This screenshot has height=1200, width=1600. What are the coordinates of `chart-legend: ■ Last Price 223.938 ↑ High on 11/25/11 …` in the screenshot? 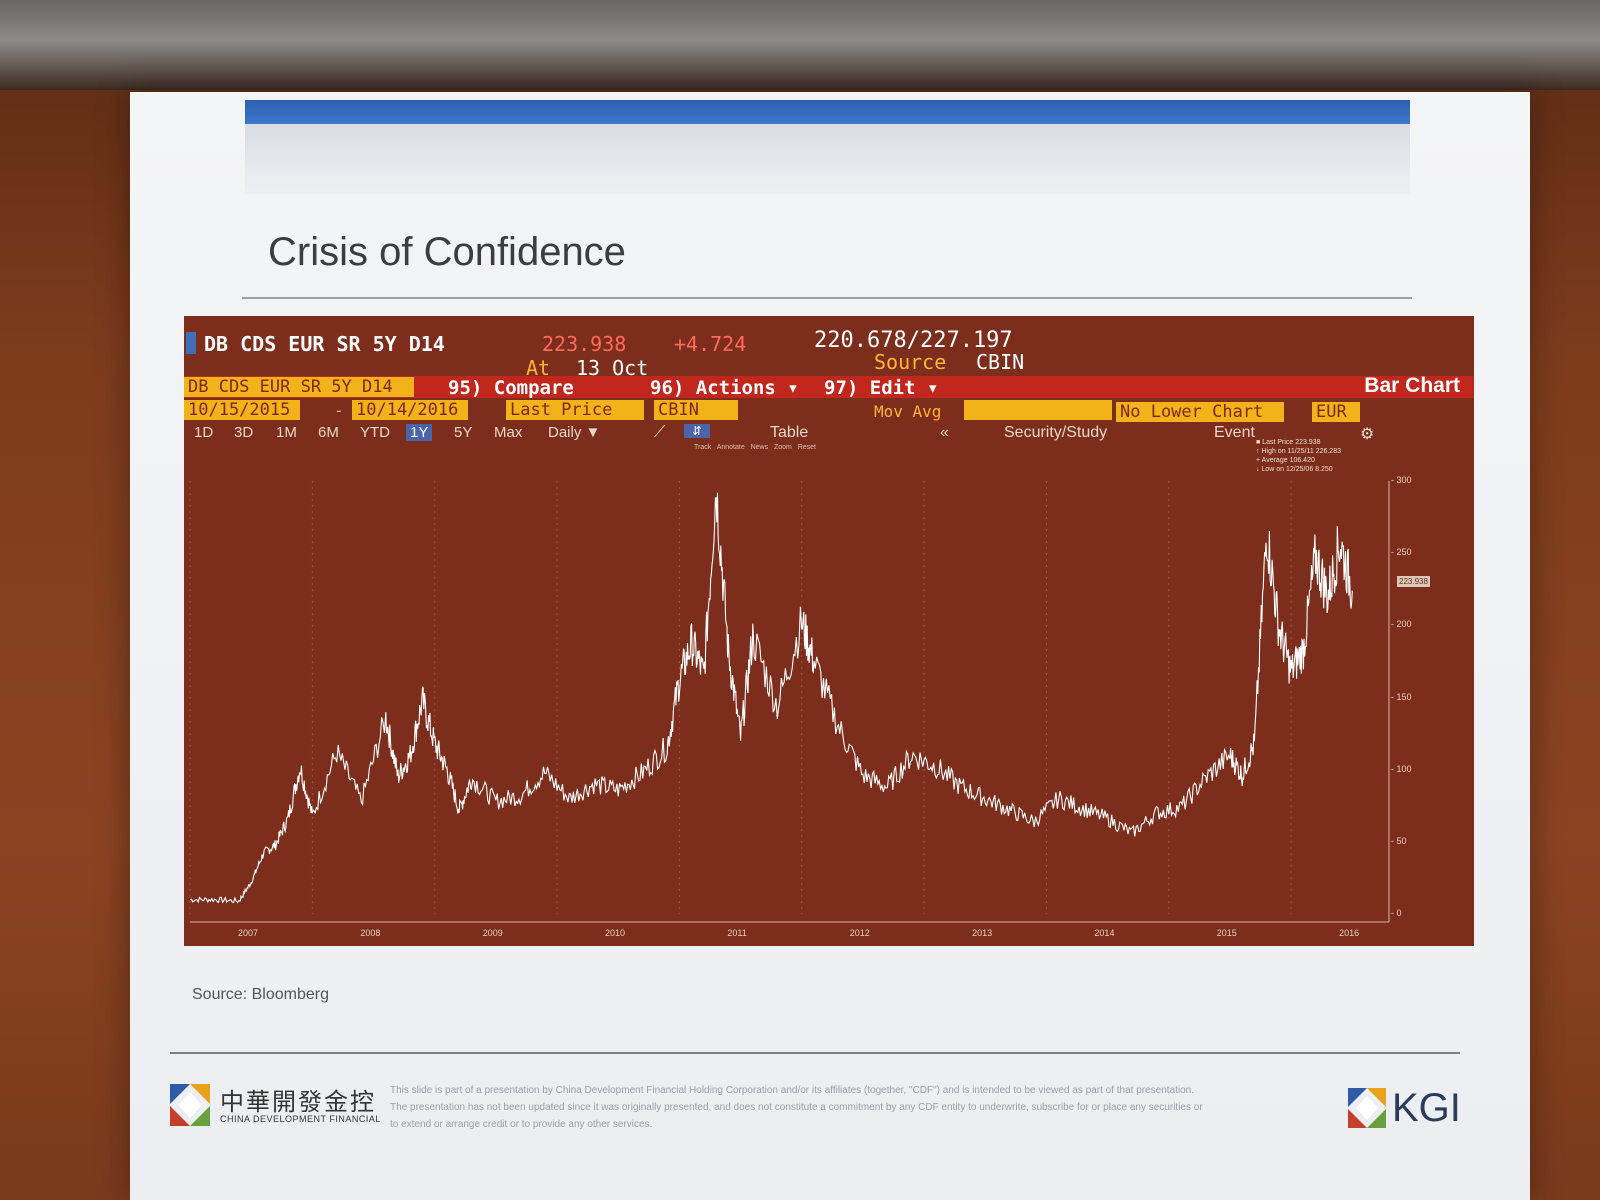 It's located at (1326, 458).